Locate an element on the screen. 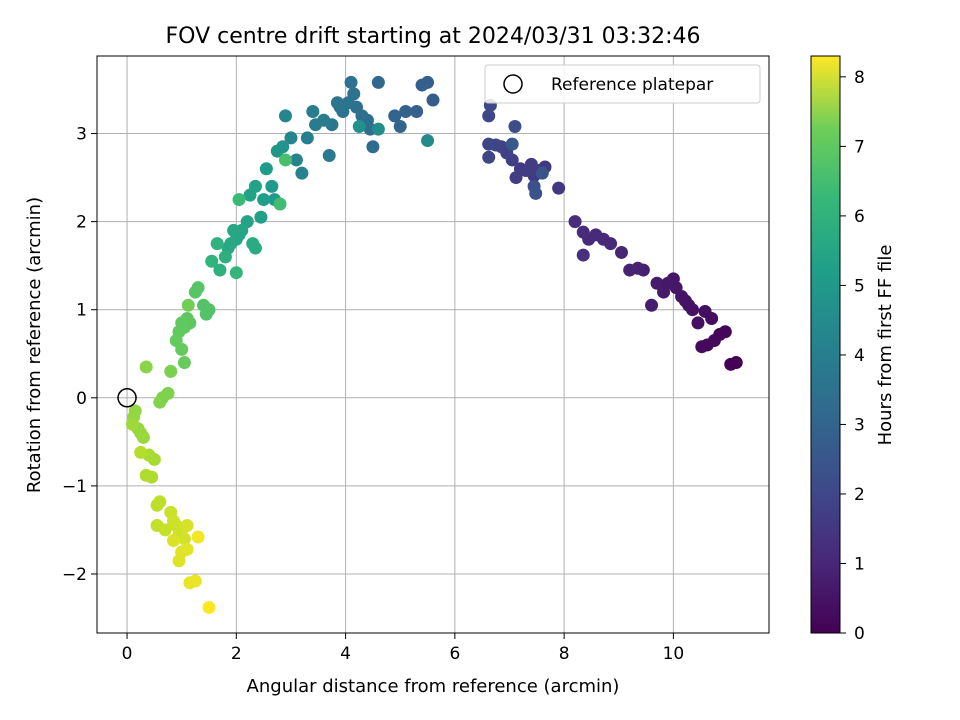 Image resolution: width=960 pixels, height=720 pixels. legend-box is located at coordinates (622, 84).